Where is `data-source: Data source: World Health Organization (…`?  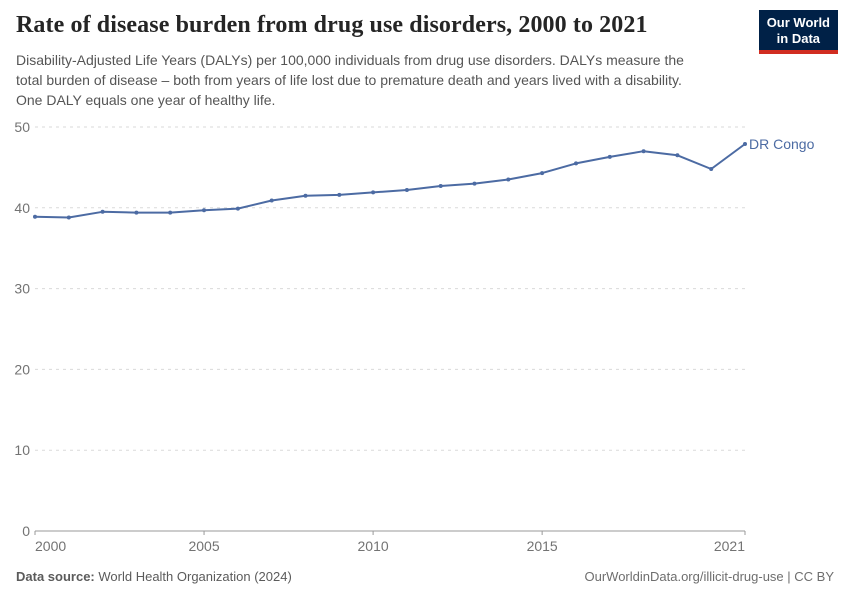 data-source: Data source: World Health Organization (… is located at coordinates (154, 576).